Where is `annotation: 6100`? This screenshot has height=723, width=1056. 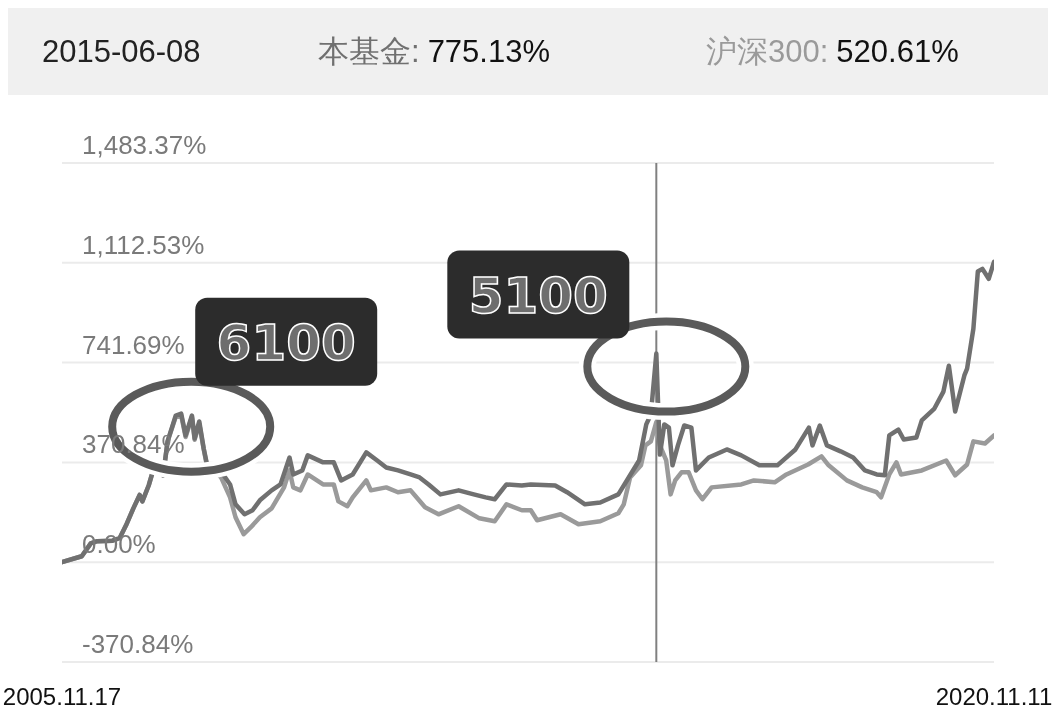 annotation: 6100 is located at coordinates (286, 342).